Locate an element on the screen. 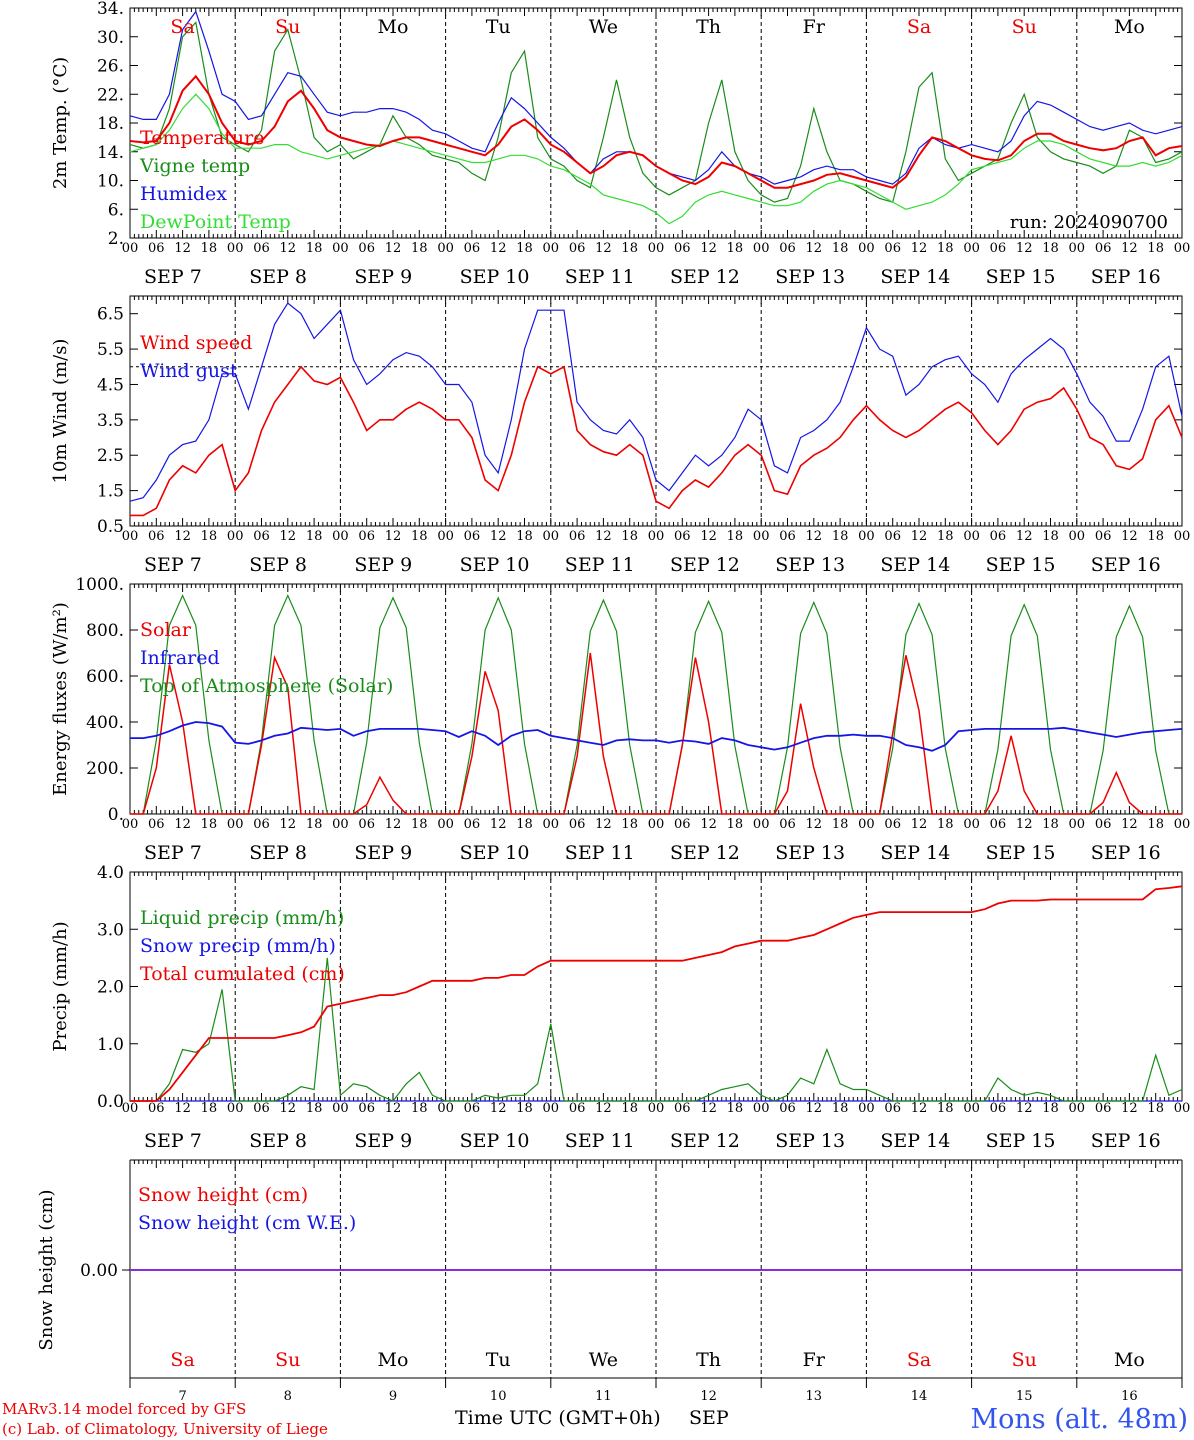 The width and height of the screenshot is (1194, 1440). panel-2-ylabel: Energy fluxes (W/m²) is located at coordinates (60, 699).